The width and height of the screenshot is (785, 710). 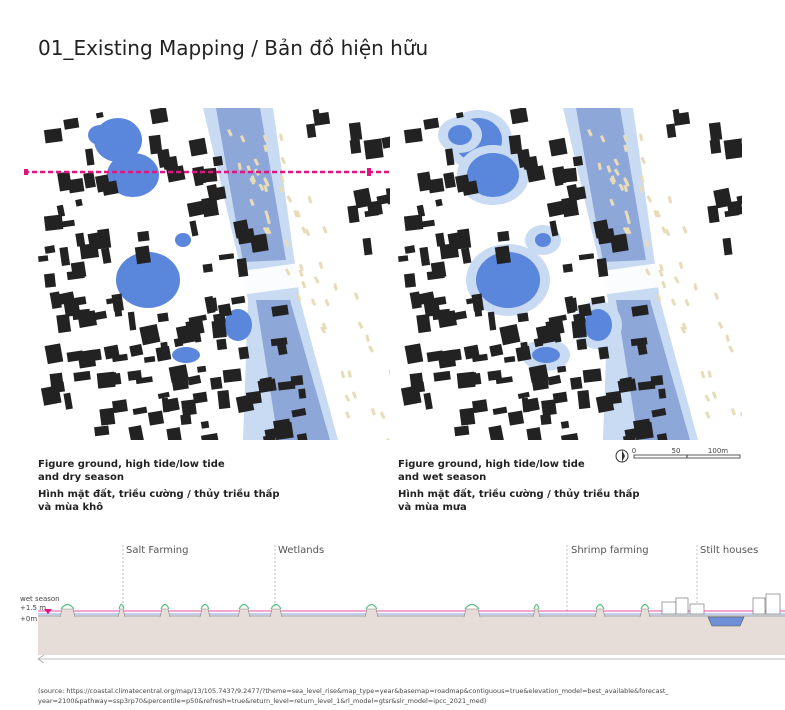 I want to click on section-label: Shrimp farming, so click(x=610, y=550).